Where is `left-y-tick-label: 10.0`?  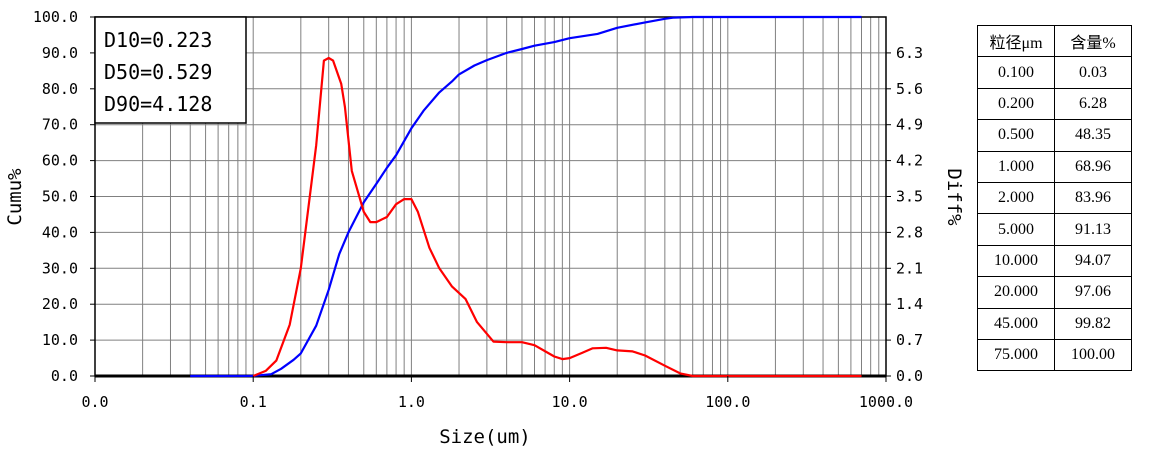
left-y-tick-label: 10.0 is located at coordinates (60, 340).